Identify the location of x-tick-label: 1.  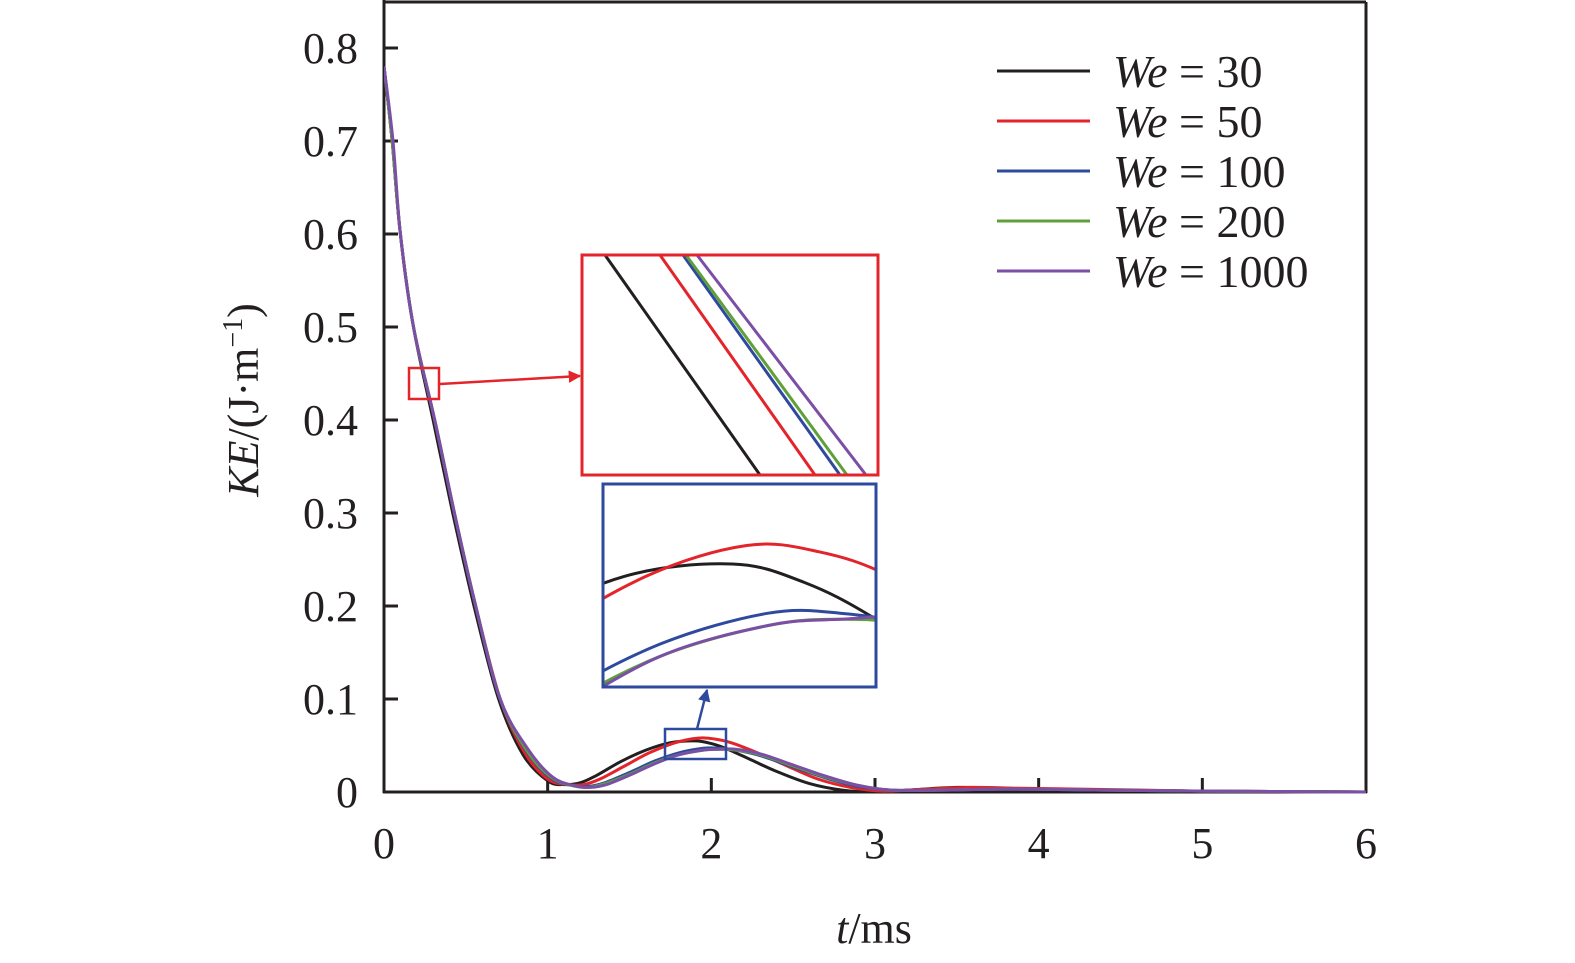
(548, 843).